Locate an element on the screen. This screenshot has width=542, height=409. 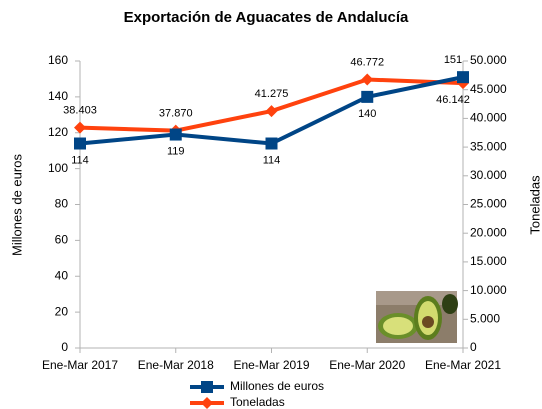
x-tick-label: Ene-Mar 2019 is located at coordinates (271, 365).